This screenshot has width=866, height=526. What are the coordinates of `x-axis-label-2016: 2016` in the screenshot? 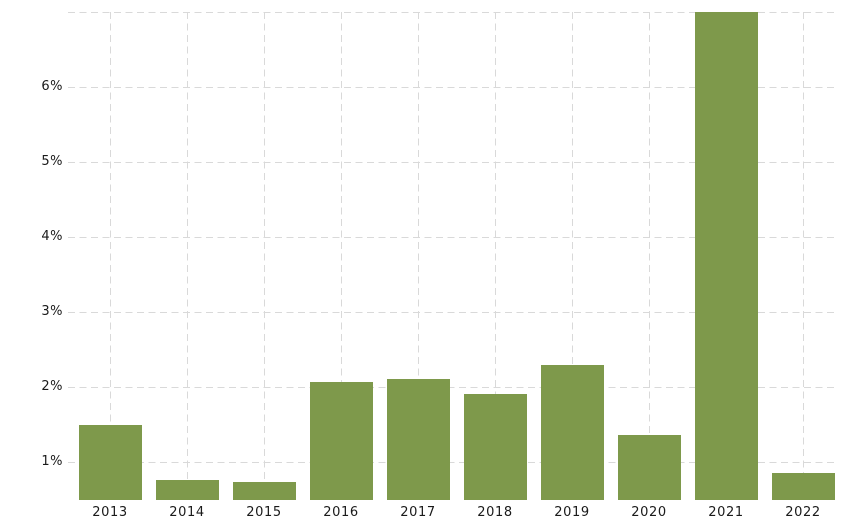 It's located at (341, 512).